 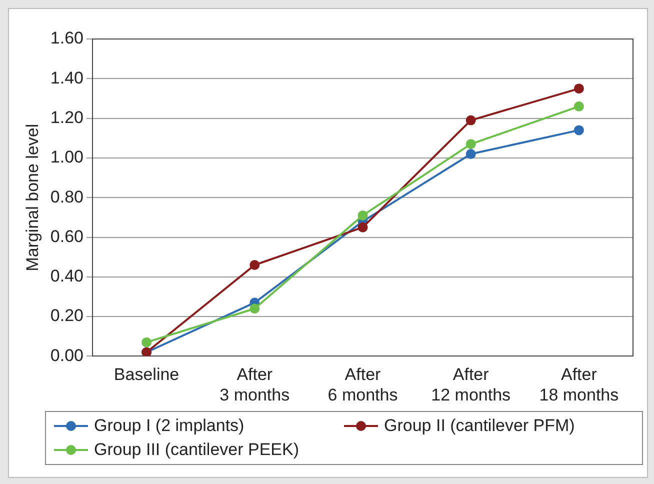 I want to click on y-tick-label: 1.20, so click(x=67, y=117).